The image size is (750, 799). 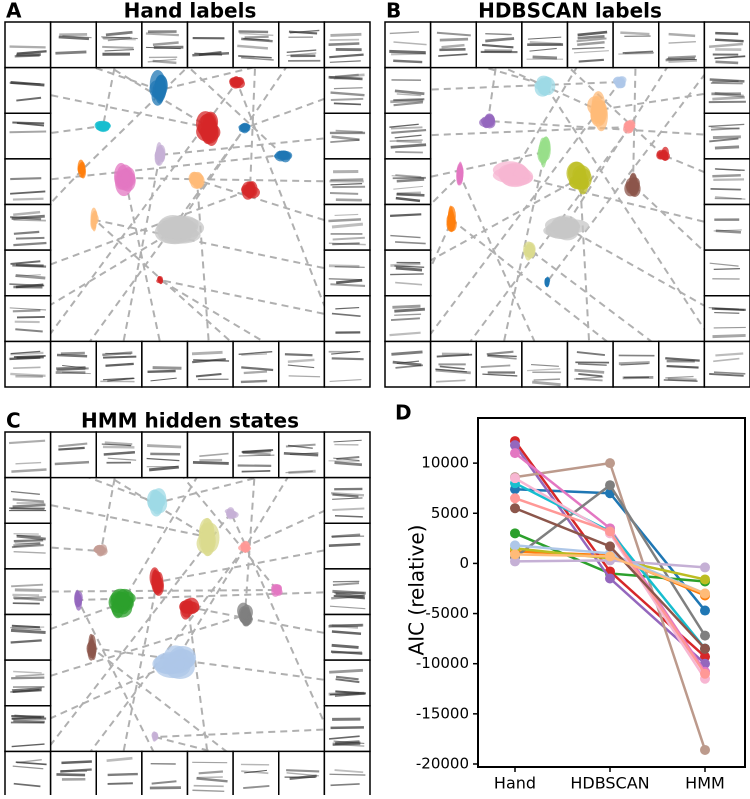 What do you see at coordinates (570, 11) in the screenshot?
I see `panel-title: HDBSCAN labels` at bounding box center [570, 11].